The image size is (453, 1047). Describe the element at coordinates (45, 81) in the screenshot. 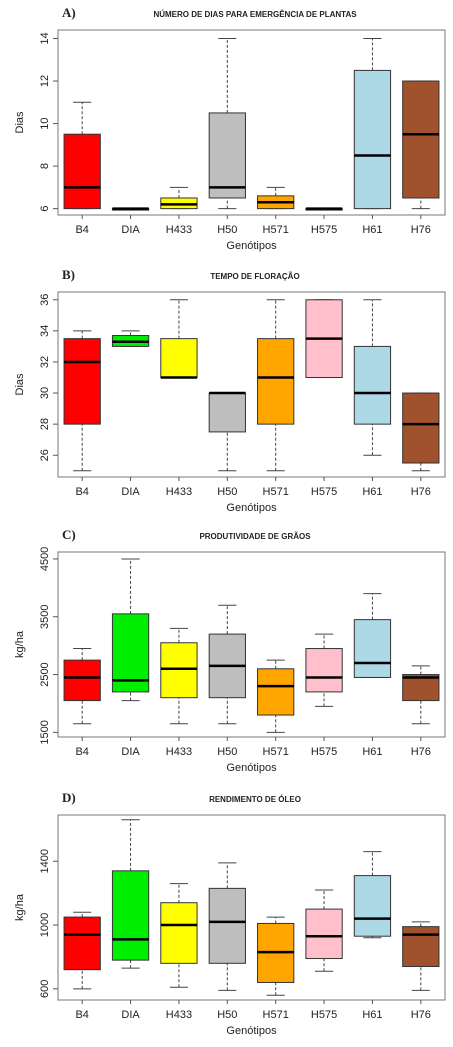

I see `y-tick-label: 12` at that location.